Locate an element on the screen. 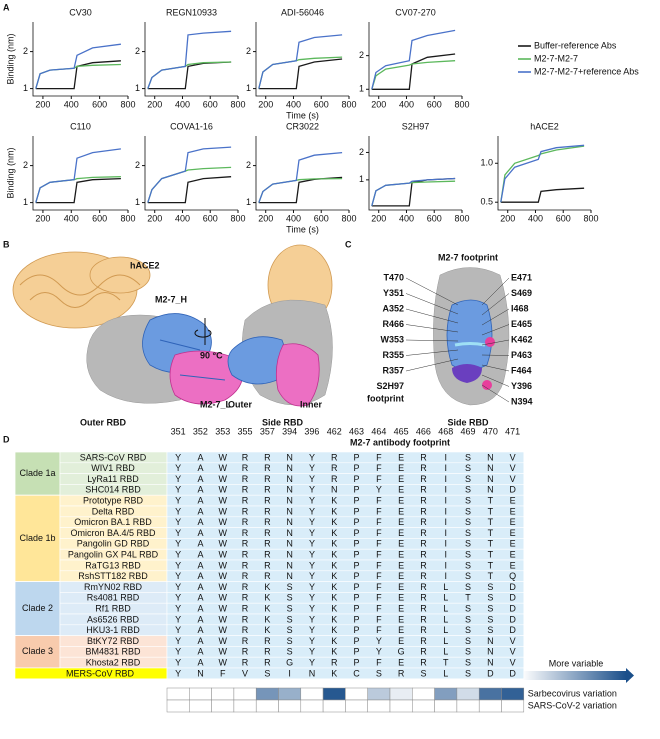  position-label: 353 is located at coordinates (222, 431).